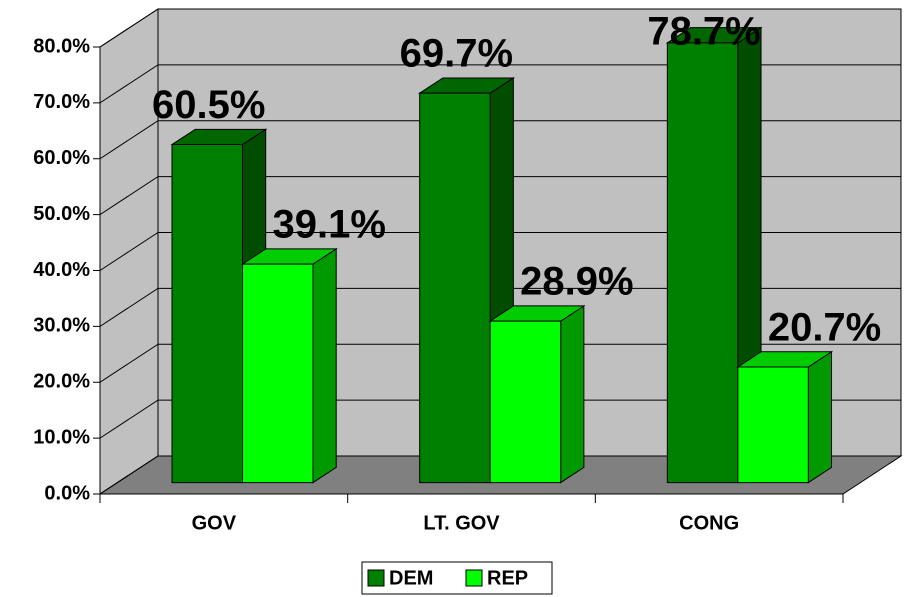 Image resolution: width=922 pixels, height=597 pixels. I want to click on data-label: 20.7%, so click(824, 328).